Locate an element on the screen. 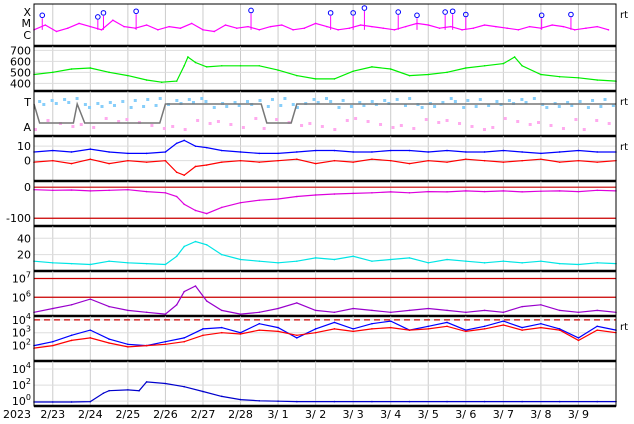 The image size is (634, 424). y-tick-label: 400 is located at coordinates (20, 83).